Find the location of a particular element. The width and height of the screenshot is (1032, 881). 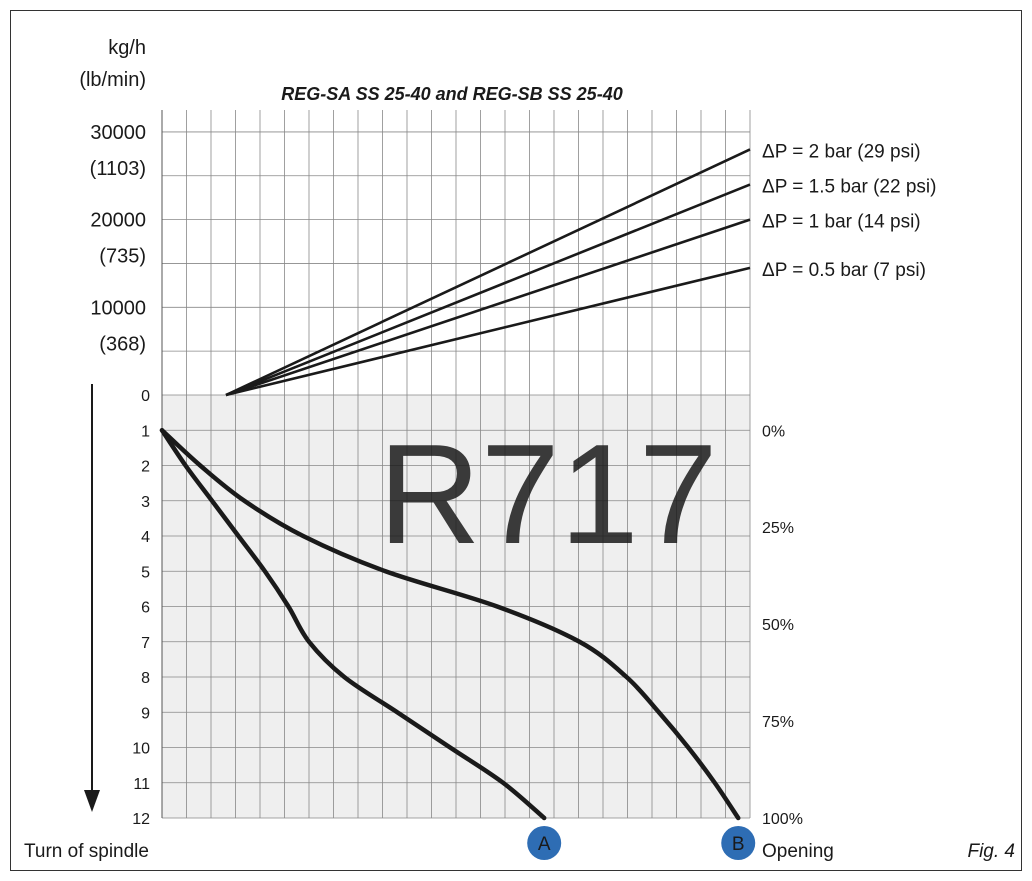

watermark: R717 is located at coordinates (547, 494).